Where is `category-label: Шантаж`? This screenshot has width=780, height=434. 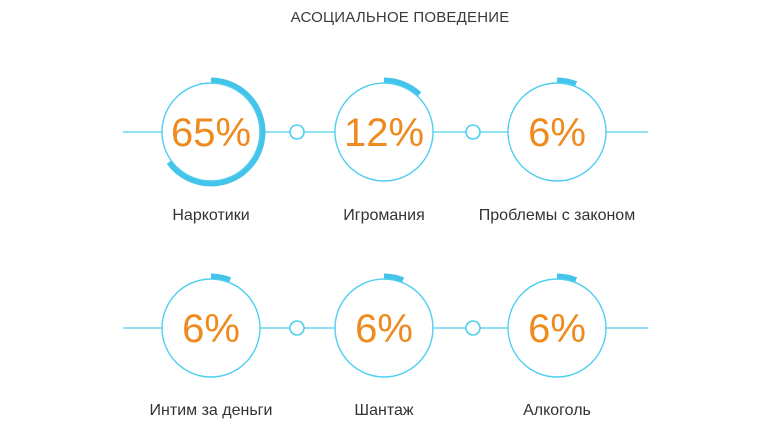
category-label: Шантаж is located at coordinates (383, 410).